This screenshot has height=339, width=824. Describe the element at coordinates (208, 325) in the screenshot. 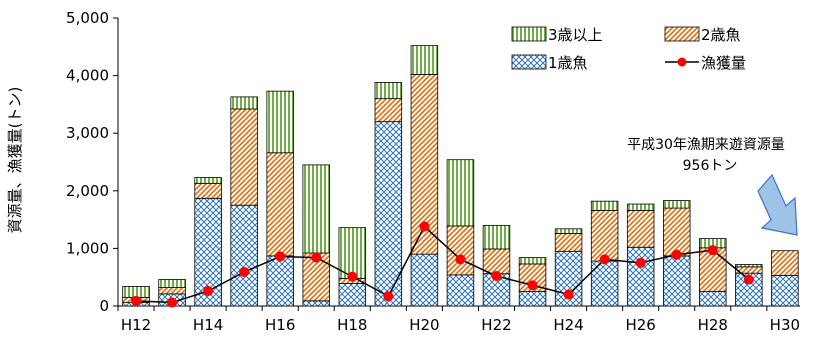

I see `x-tick-label: H14` at that location.